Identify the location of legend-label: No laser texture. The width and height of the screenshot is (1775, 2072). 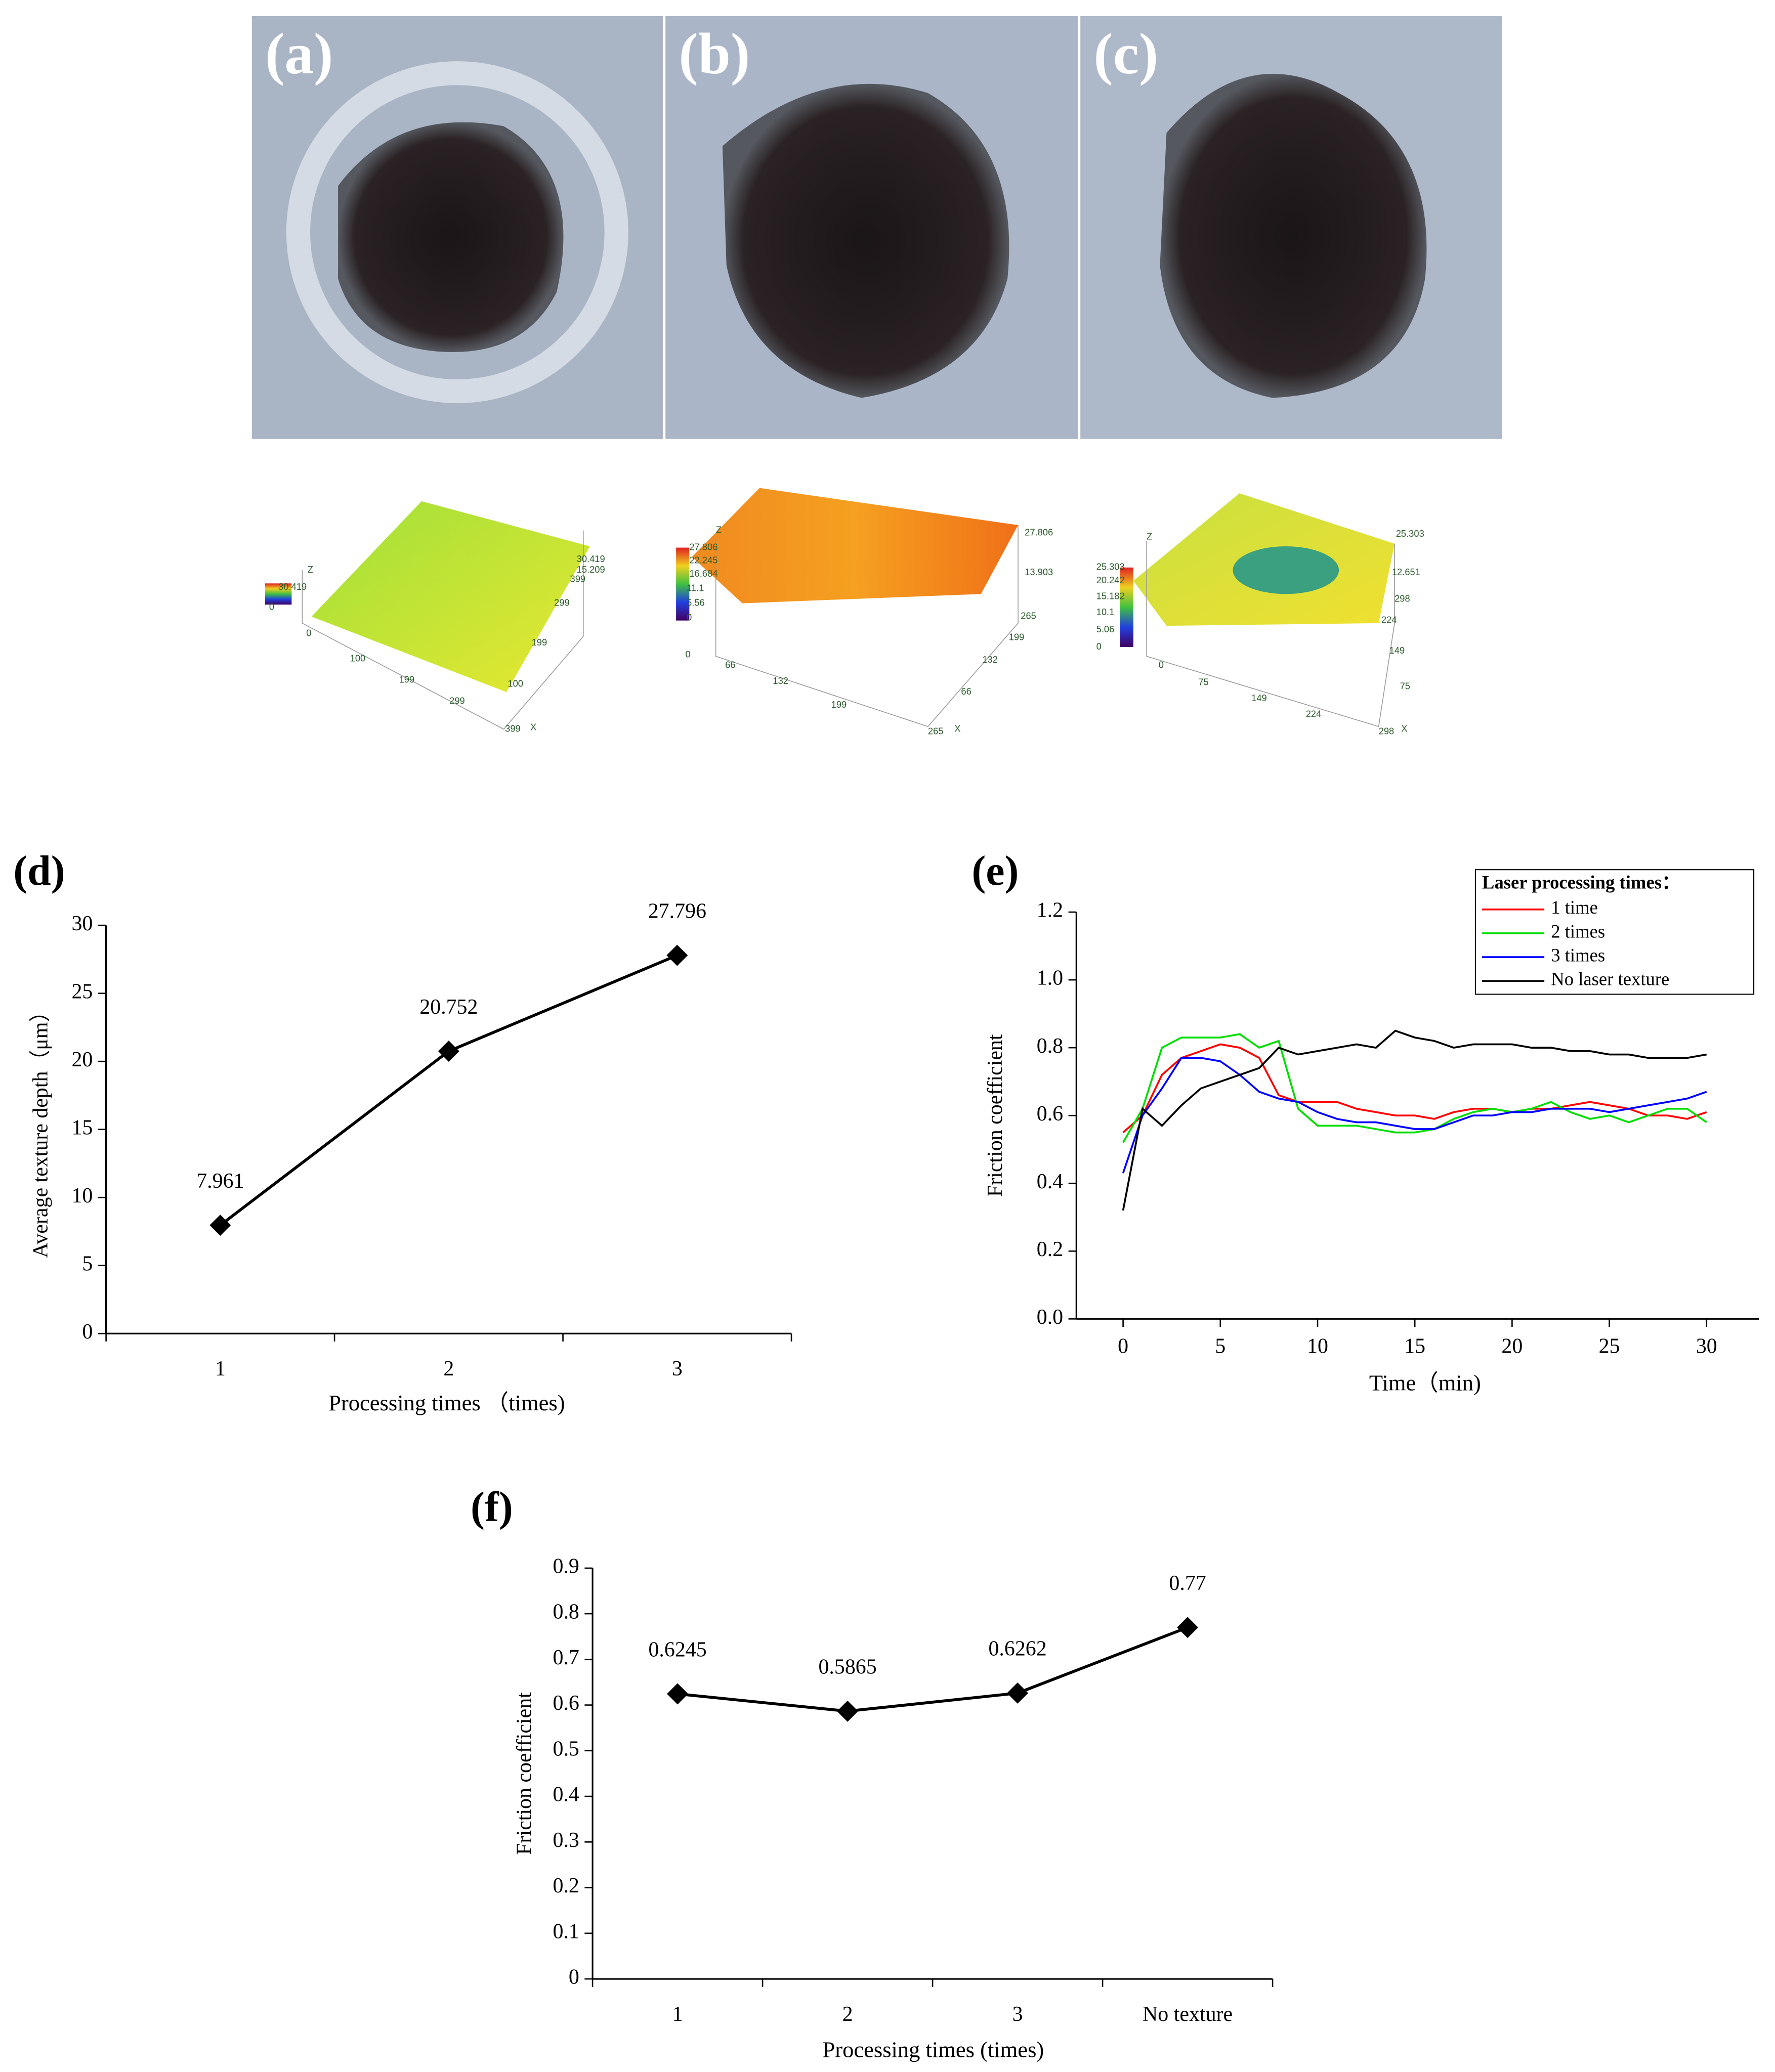
(1610, 979).